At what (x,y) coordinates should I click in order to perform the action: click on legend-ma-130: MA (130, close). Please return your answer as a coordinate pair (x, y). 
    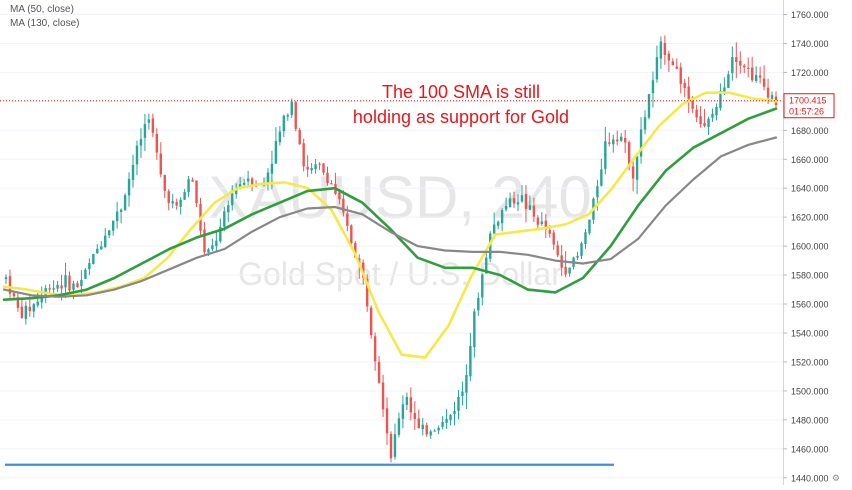
    Looking at the image, I should click on (45, 23).